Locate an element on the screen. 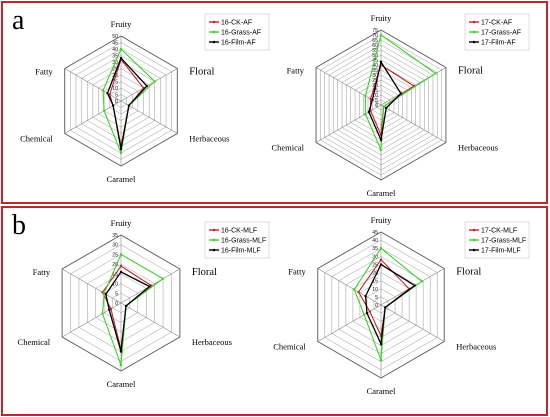 This screenshot has height=417, width=550. legend-entry: 16-Film-MLF is located at coordinates (241, 251).